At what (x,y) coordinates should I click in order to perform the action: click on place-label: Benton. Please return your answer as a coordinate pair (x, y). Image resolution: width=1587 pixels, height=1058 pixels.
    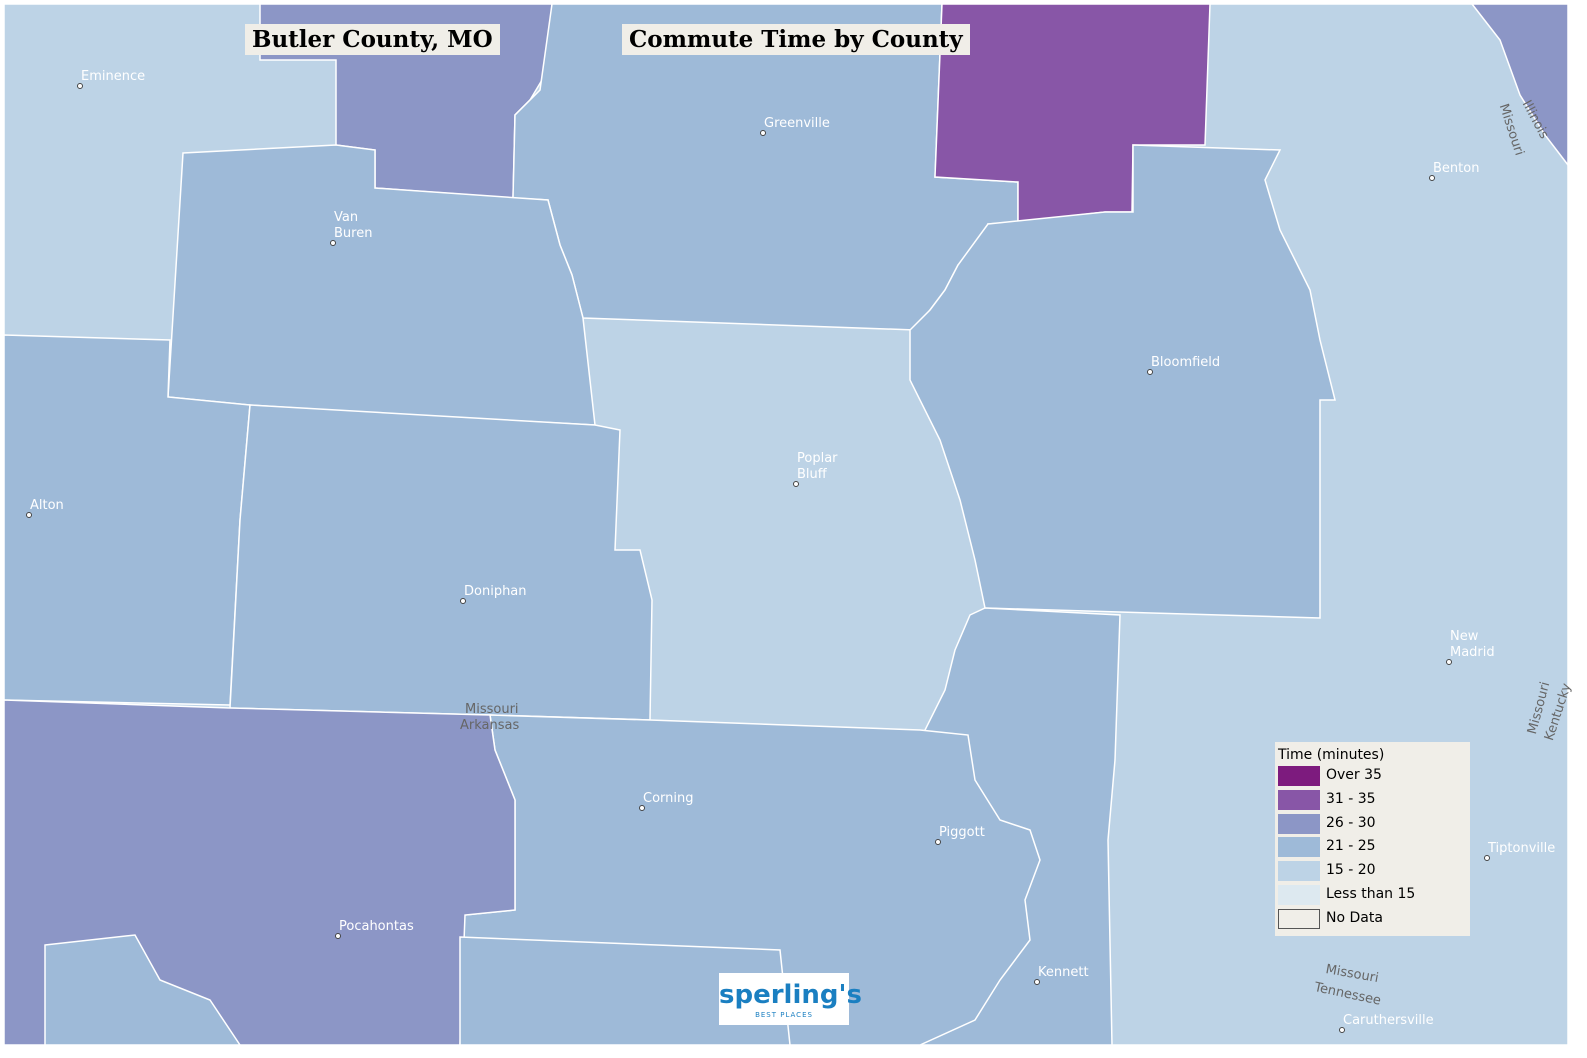
    Looking at the image, I should click on (1456, 168).